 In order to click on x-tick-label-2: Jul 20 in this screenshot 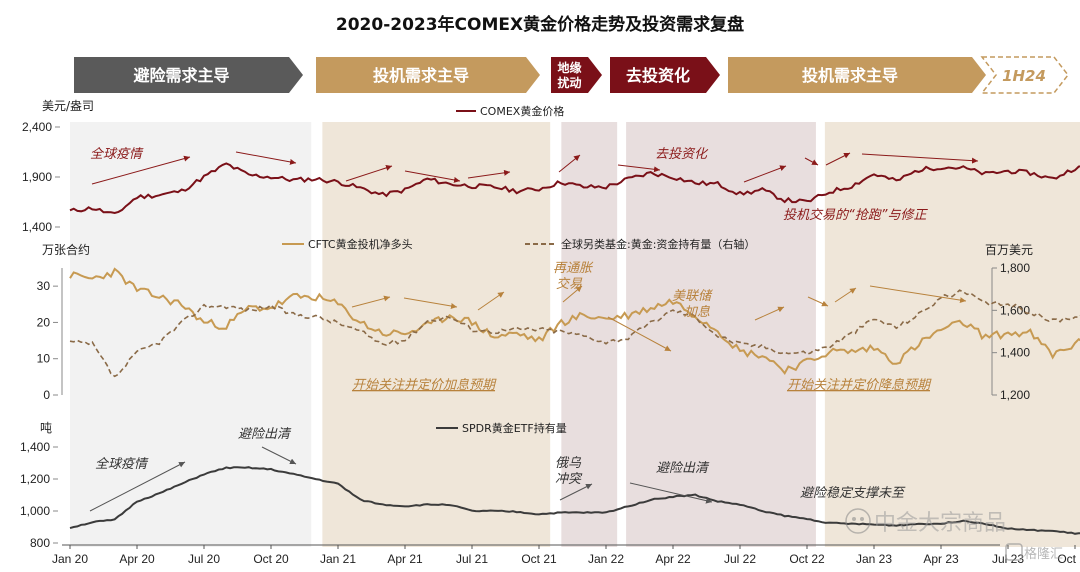, I will do `click(204, 559)`.